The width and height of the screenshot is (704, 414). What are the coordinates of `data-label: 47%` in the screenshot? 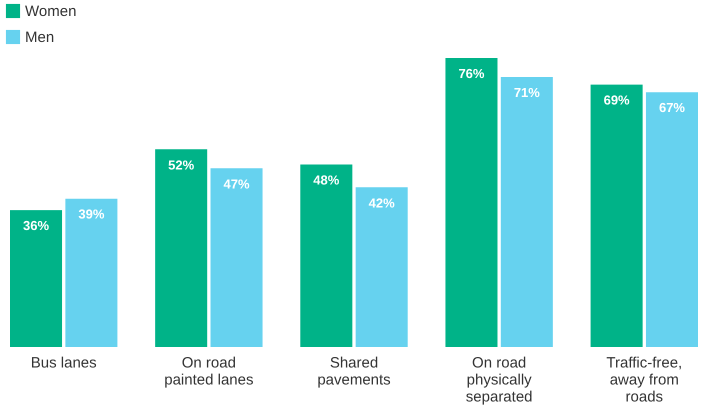 It's located at (237, 184).